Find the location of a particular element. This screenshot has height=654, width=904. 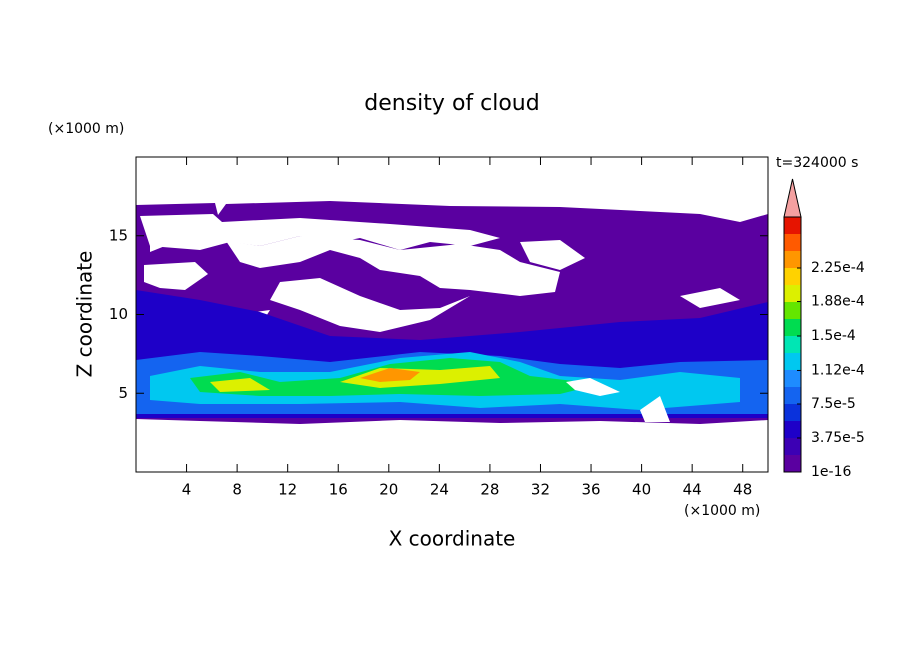

y-tick-label: 15 is located at coordinates (118, 235).